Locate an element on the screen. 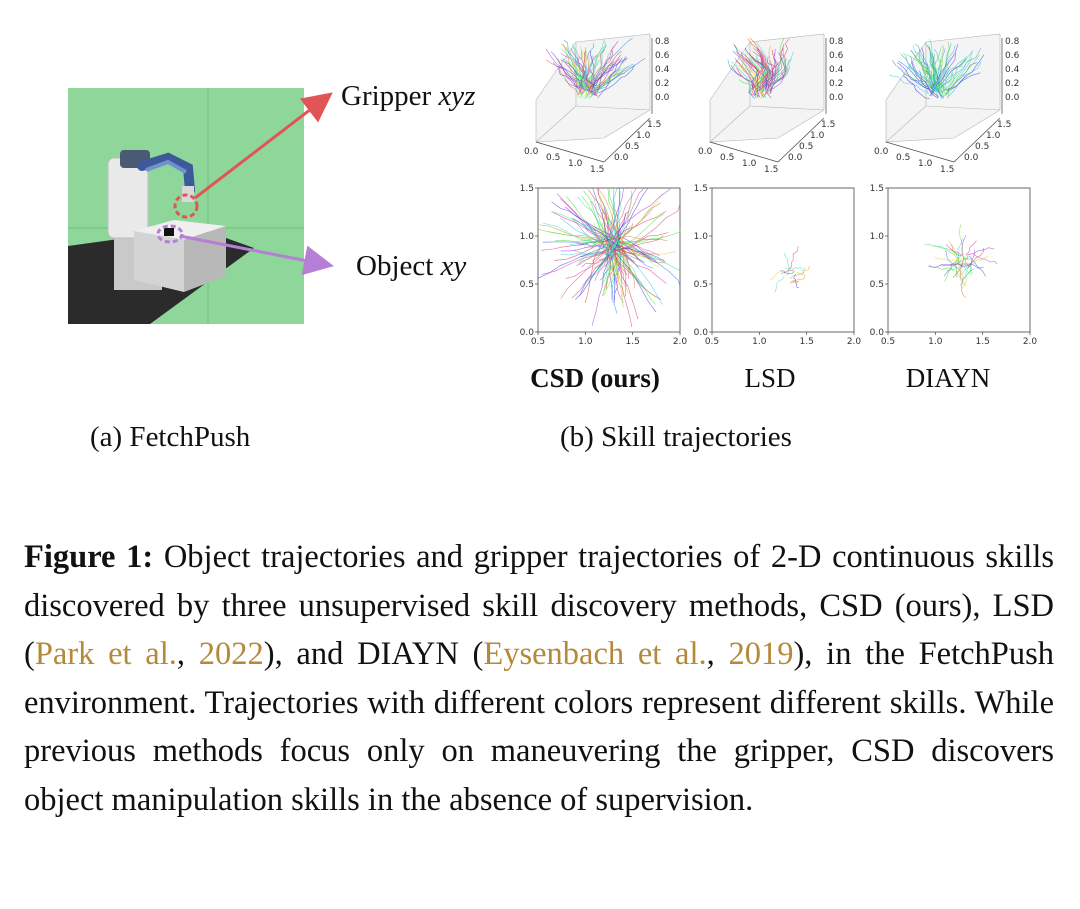 Image resolution: width=1080 pixels, height=909 pixels. object-label: Object xy is located at coordinates (411, 266).